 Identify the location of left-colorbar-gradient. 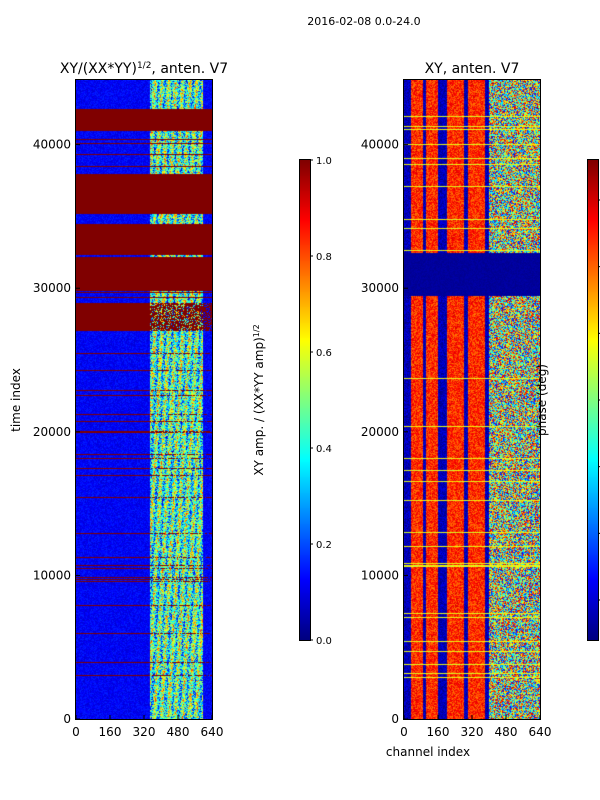
(305, 400).